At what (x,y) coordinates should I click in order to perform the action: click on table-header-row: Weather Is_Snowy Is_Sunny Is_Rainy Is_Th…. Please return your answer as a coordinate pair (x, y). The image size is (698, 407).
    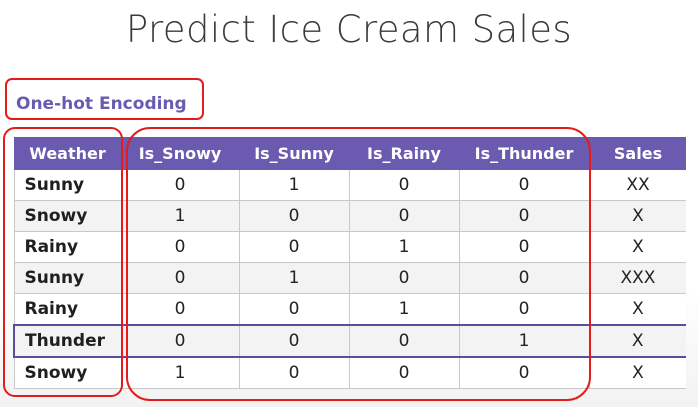
    Looking at the image, I should click on (349, 153).